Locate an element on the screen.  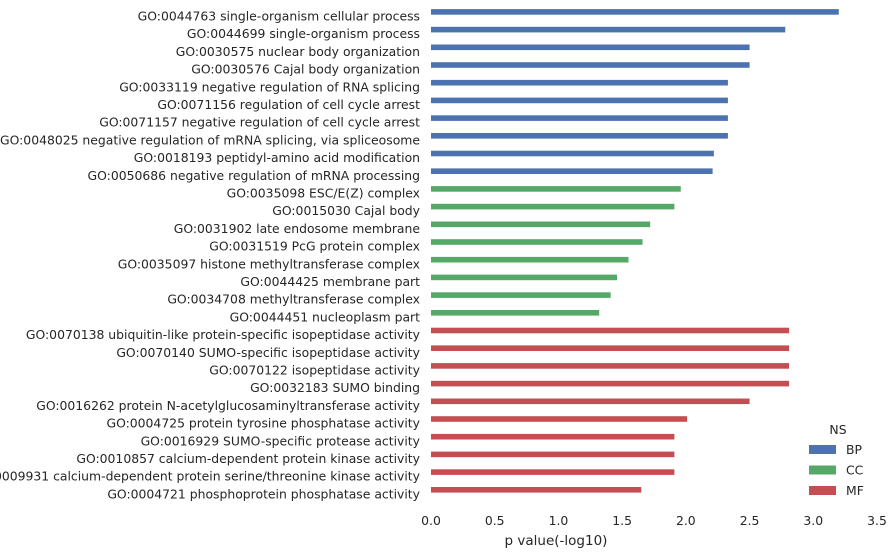
category-label: GO:0030576 Cajal body organization is located at coordinates (305, 69).